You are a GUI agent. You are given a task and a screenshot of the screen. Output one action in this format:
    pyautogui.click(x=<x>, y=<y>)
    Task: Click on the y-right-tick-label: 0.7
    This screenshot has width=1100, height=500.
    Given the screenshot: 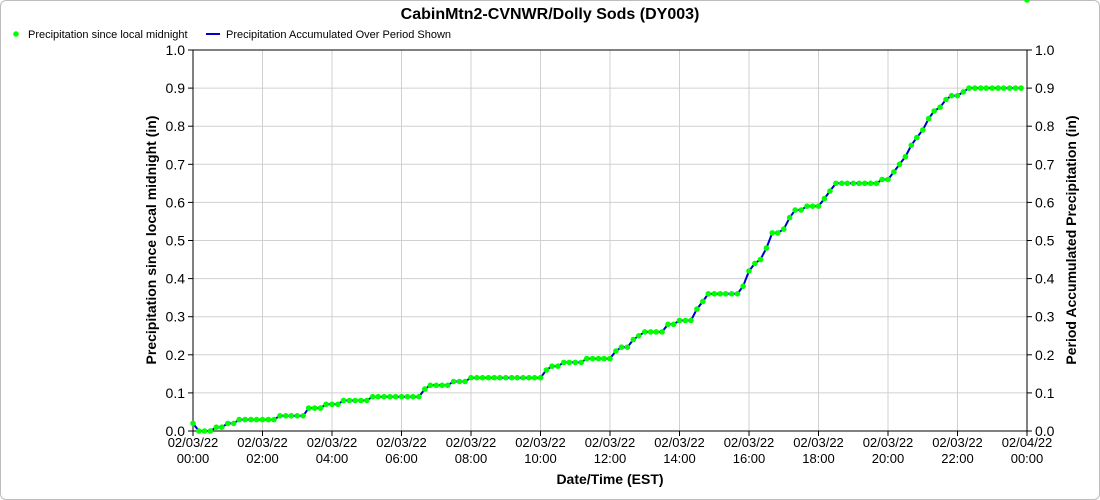 What is the action you would take?
    pyautogui.click(x=1045, y=164)
    